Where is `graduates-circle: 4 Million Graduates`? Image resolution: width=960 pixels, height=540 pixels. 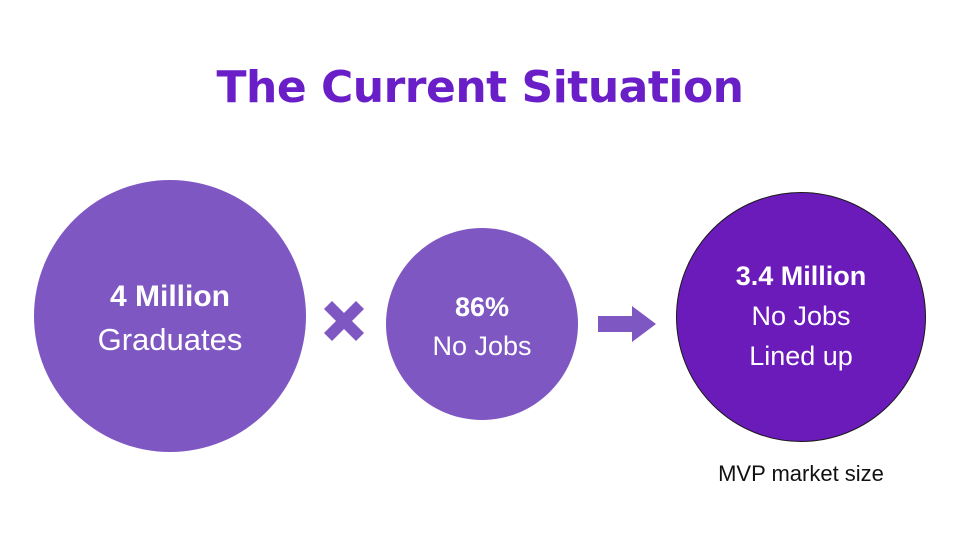 graduates-circle: 4 Million Graduates is located at coordinates (170, 316).